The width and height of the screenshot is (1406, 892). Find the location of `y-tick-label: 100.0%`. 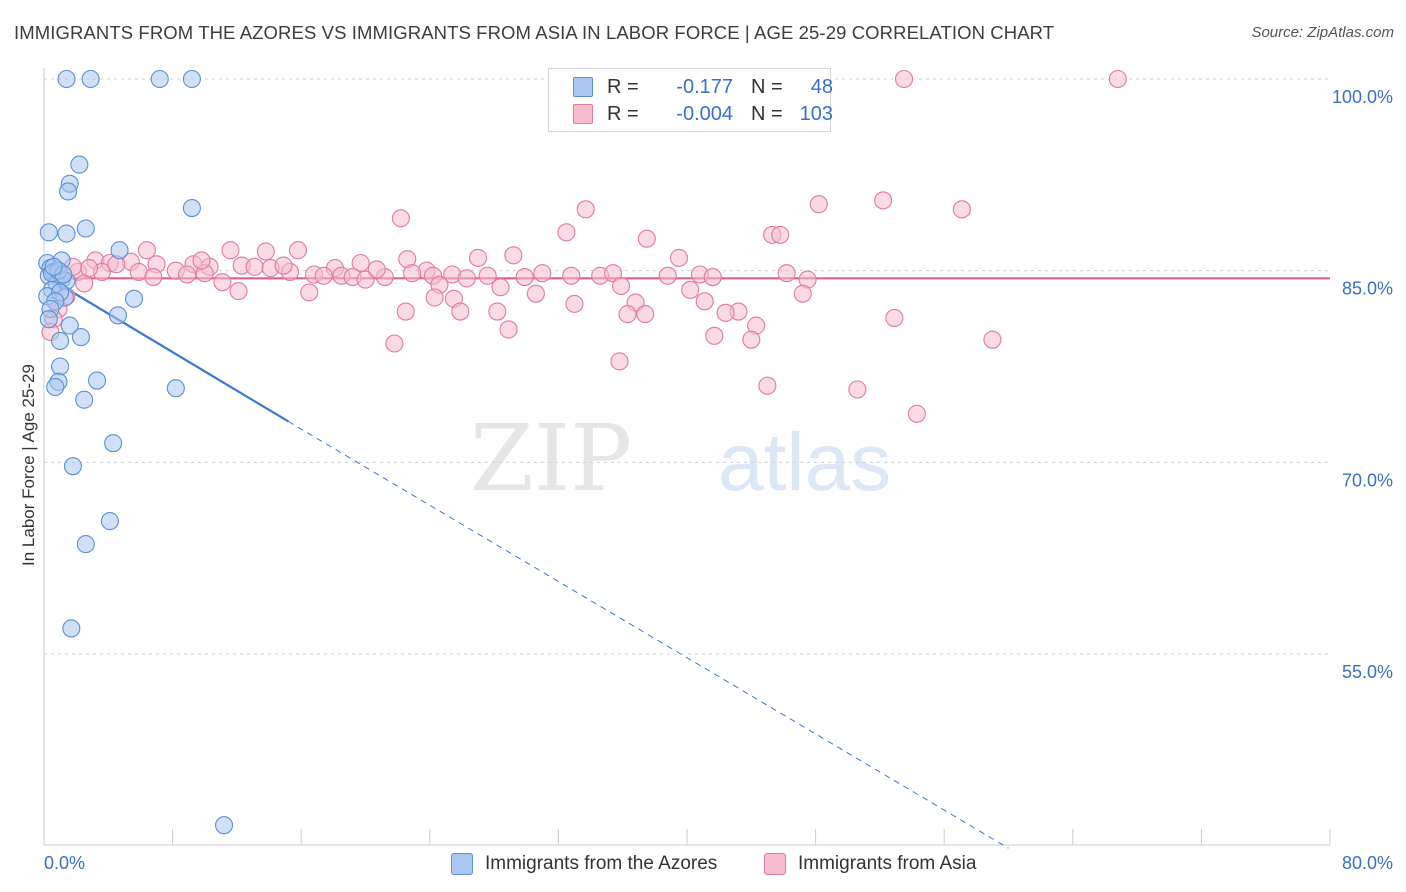

y-tick-label: 100.0% is located at coordinates (1362, 97).